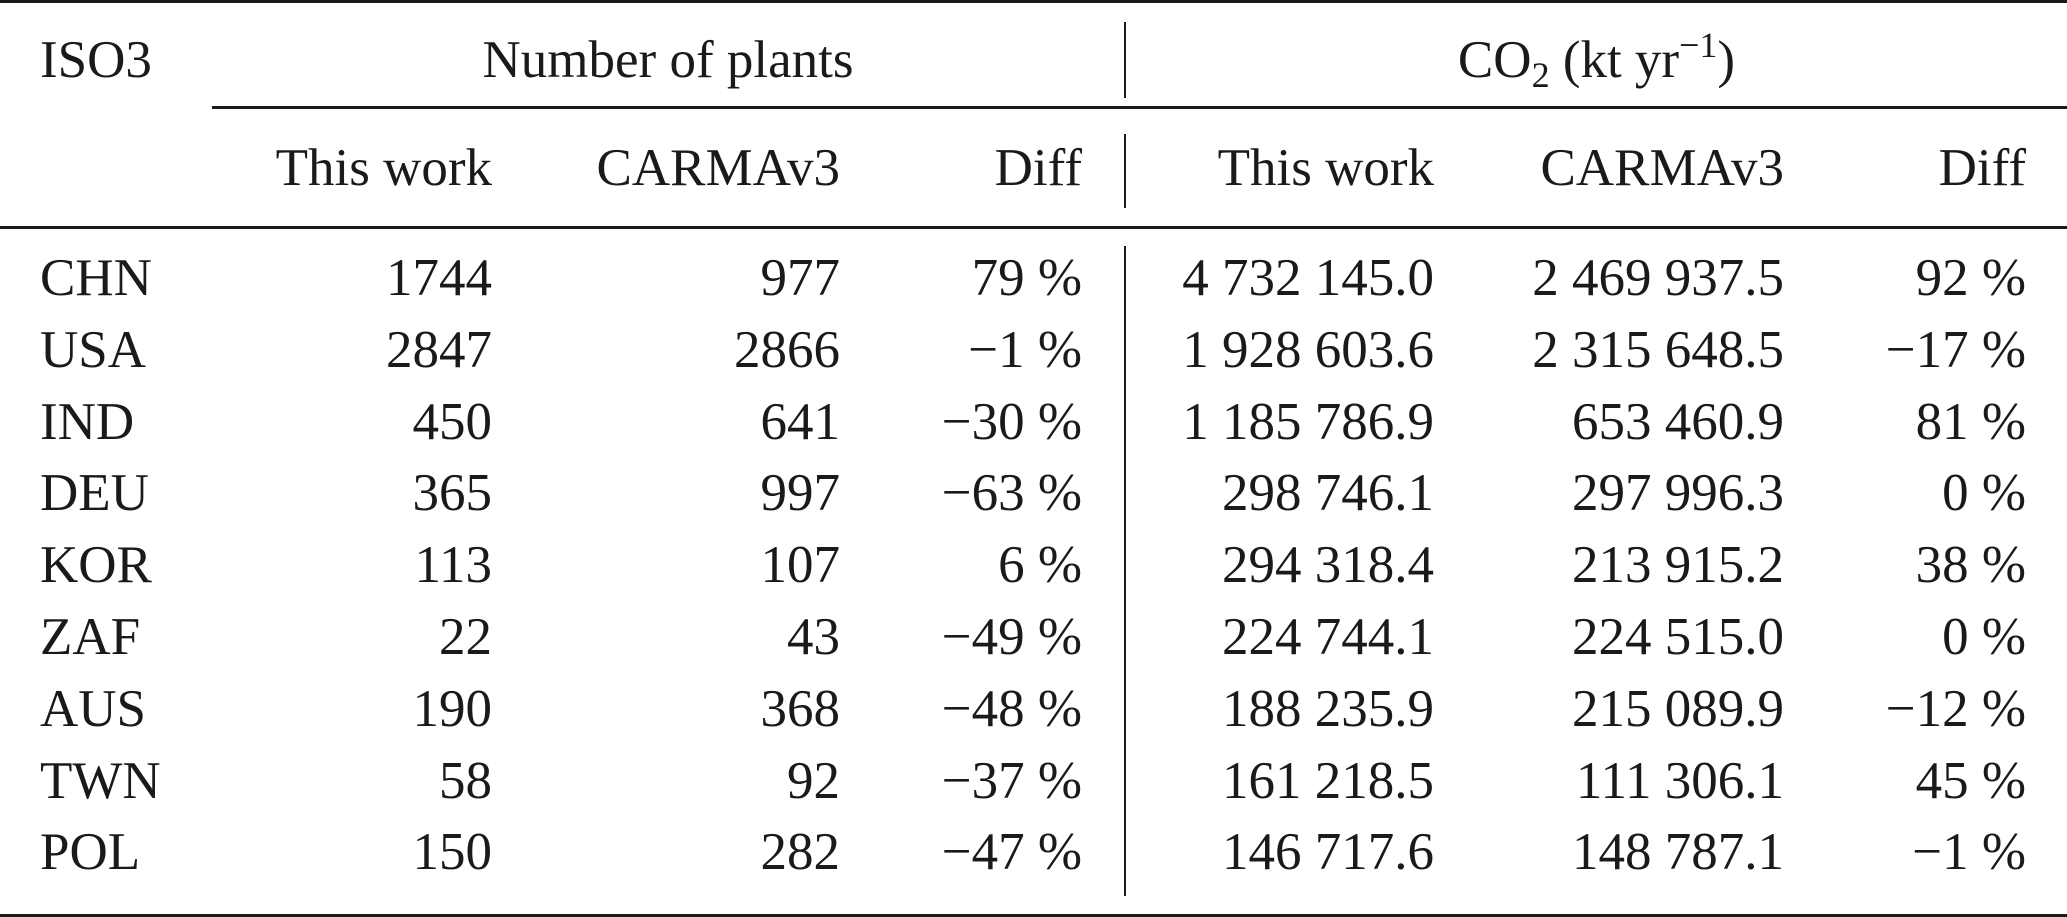  What do you see at coordinates (1125, 60) in the screenshot?
I see `group-separator-top` at bounding box center [1125, 60].